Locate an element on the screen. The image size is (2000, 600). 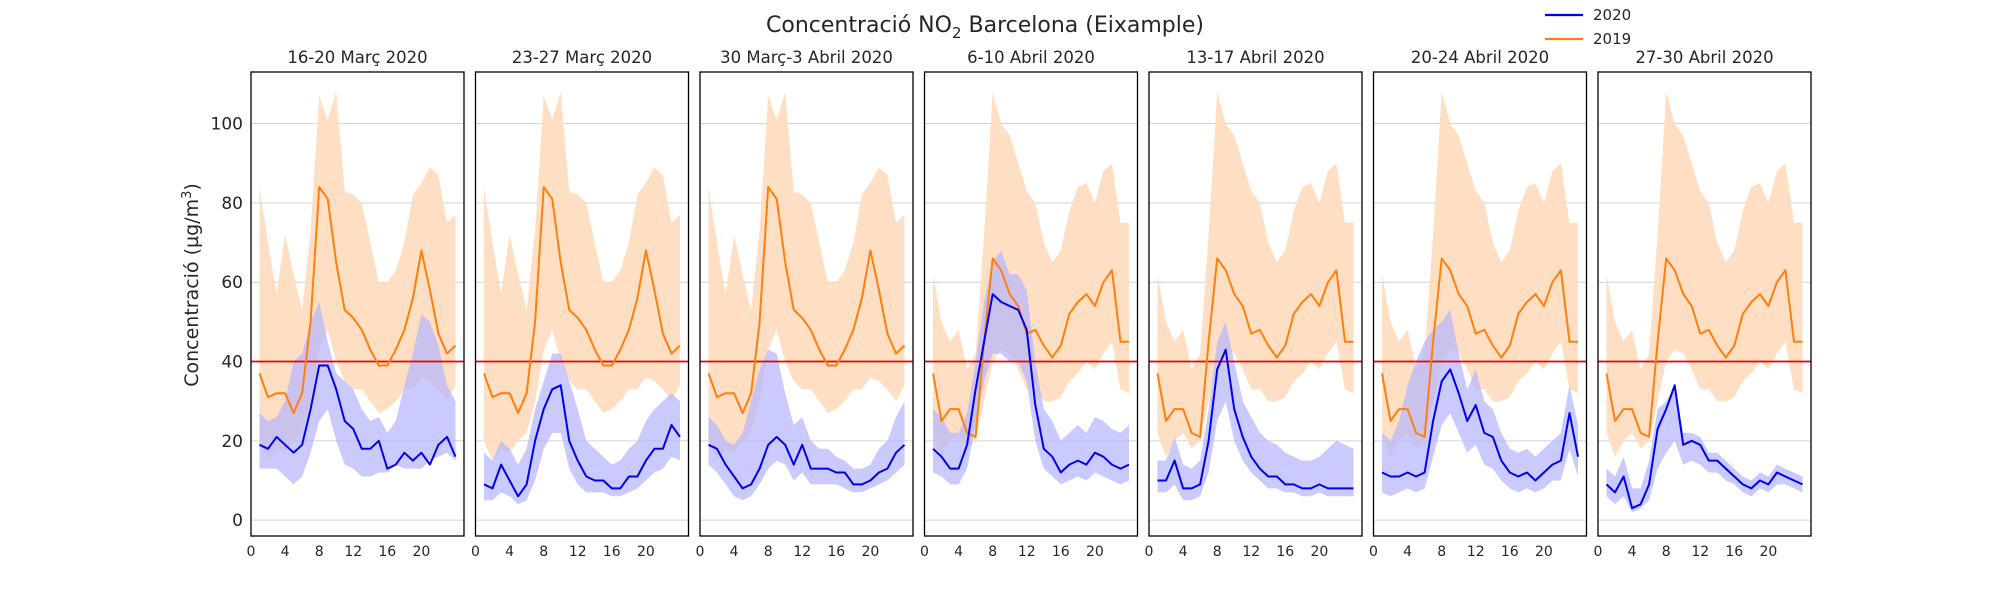
y-tick-label: 40 is located at coordinates (232, 363).